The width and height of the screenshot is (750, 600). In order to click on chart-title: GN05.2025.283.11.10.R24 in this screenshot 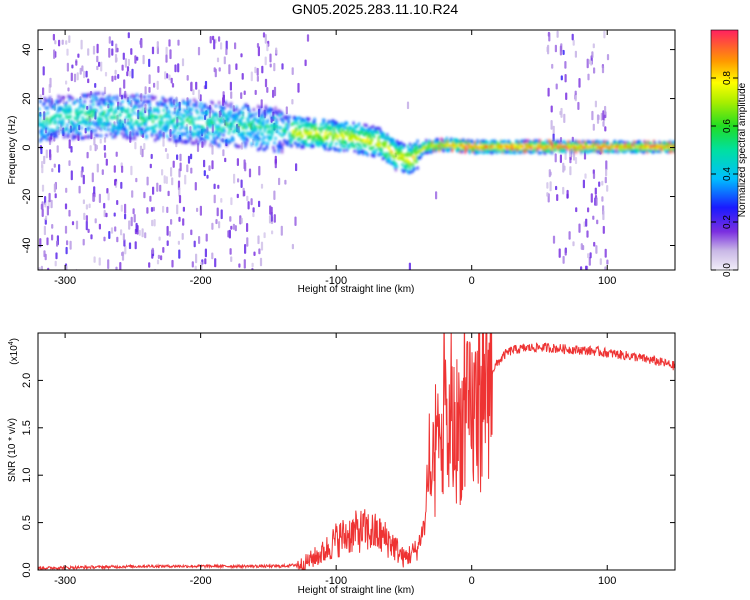, I will do `click(375, 9)`.